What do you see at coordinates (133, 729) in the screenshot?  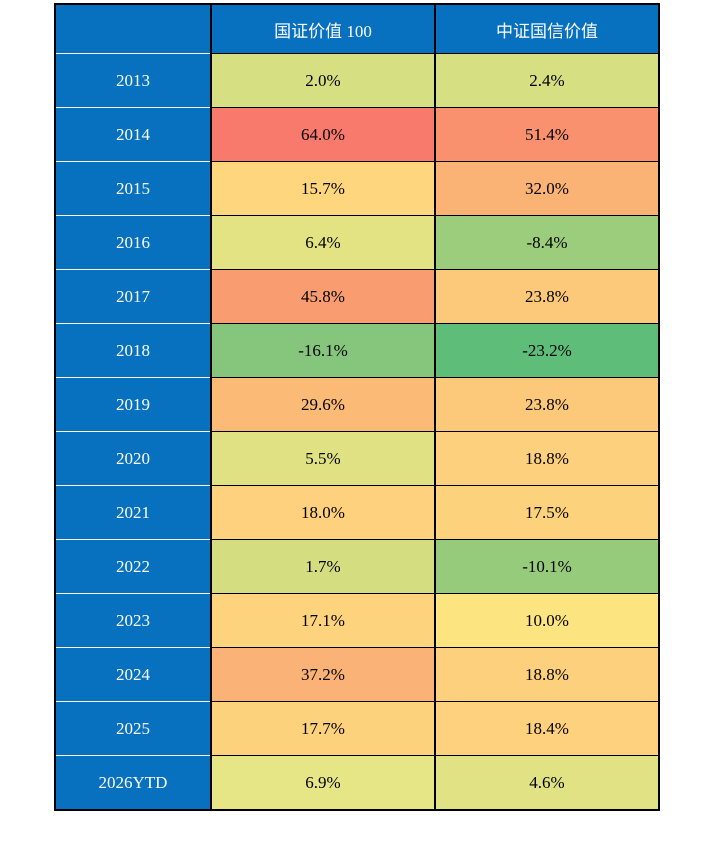 I see `year-cell: 2025` at bounding box center [133, 729].